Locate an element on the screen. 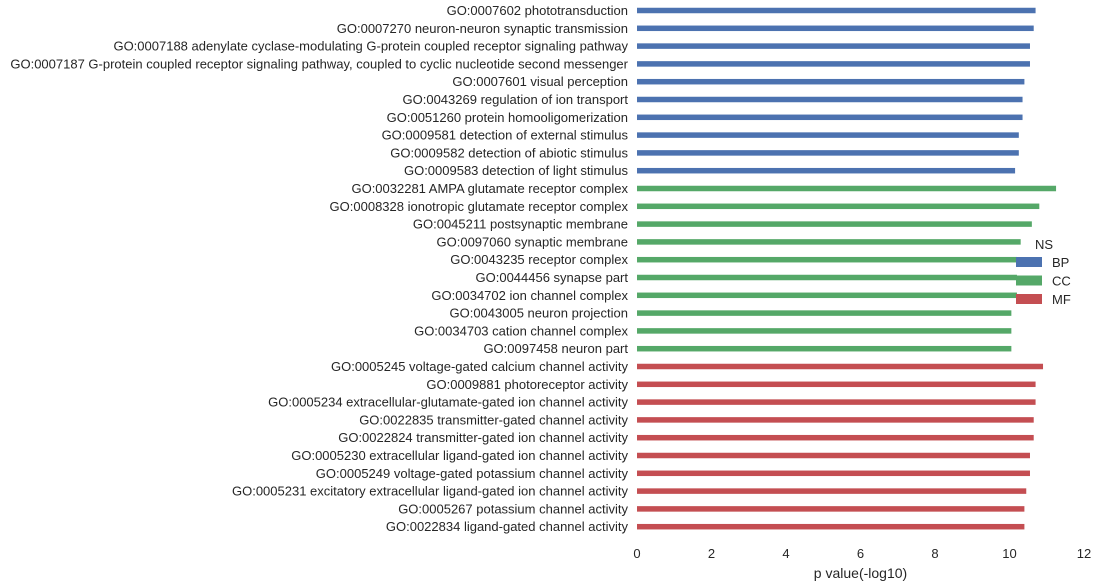  category-label: GO:0043235 receptor complex is located at coordinates (539, 259).